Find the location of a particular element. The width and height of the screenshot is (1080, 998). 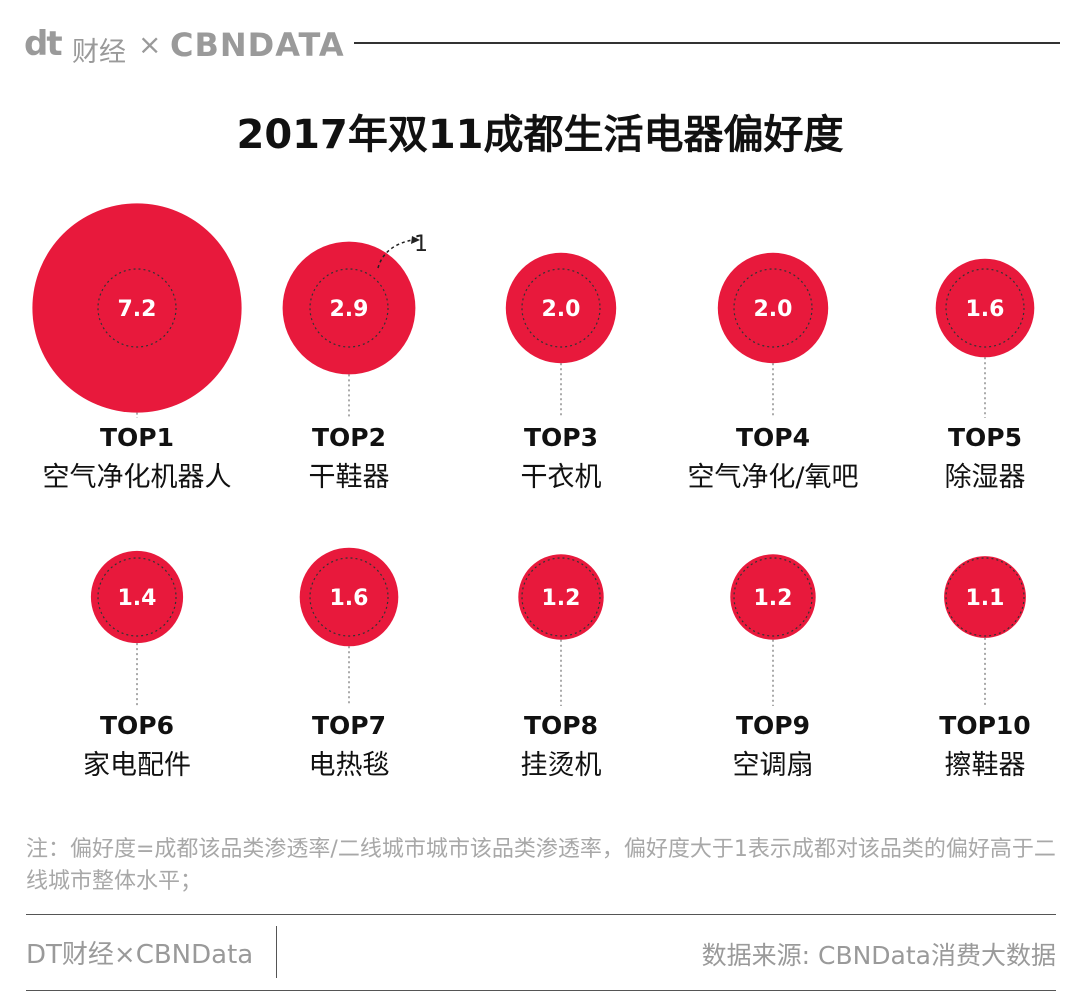

brand-logo-caijing: 财经 is located at coordinates (99, 52).